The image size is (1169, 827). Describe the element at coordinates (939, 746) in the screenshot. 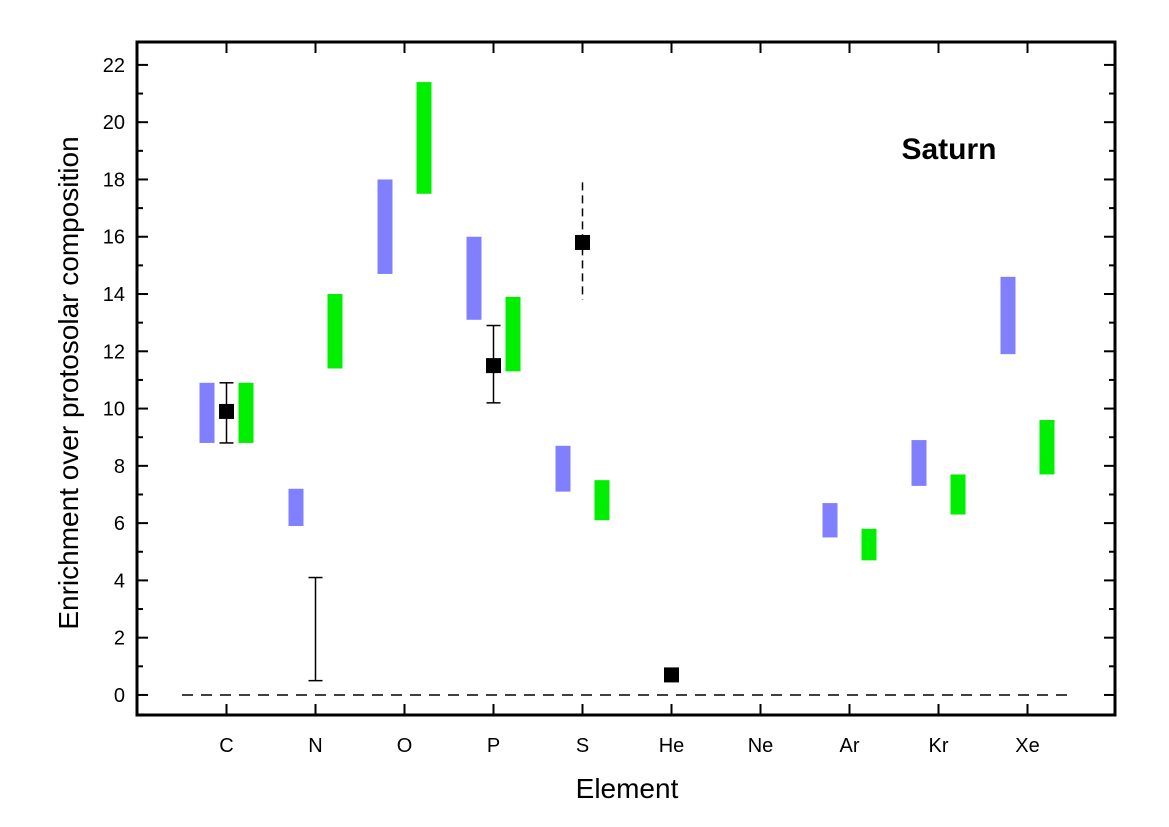

I see `x-tick-label-kr: Kr` at that location.